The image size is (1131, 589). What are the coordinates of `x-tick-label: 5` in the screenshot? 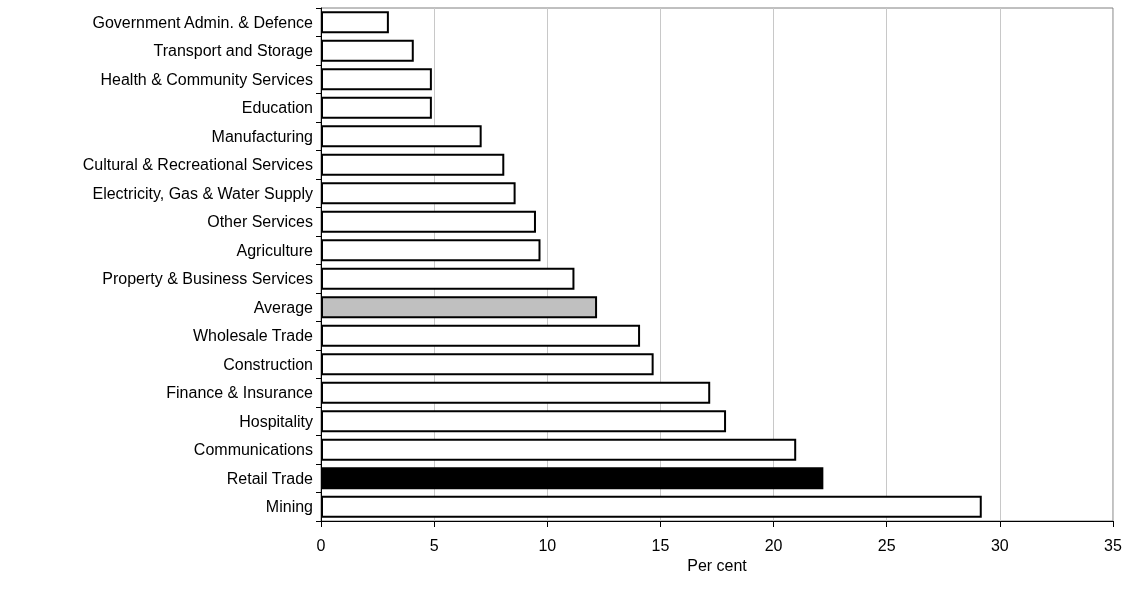 It's located at (434, 545).